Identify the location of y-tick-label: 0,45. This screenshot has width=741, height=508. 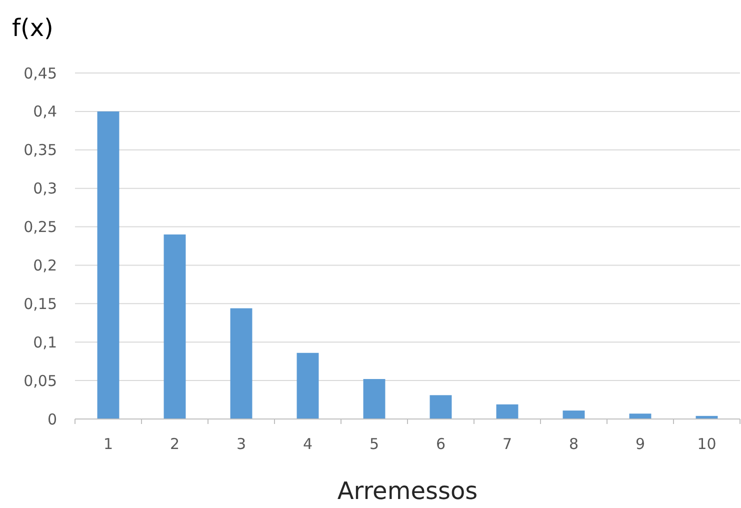
(40, 73).